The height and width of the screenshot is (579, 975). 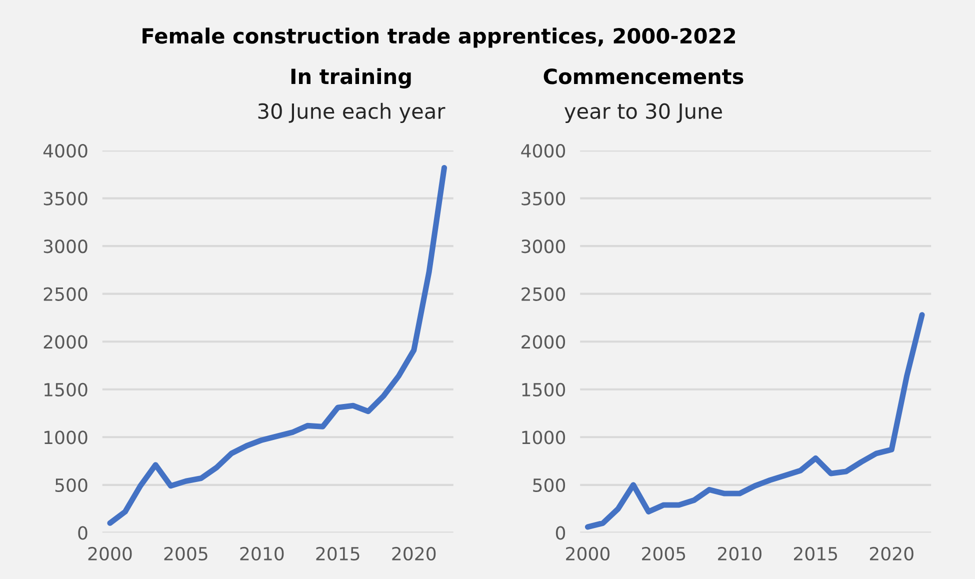 I want to click on chart-subtitle: 30 June each year, so click(x=352, y=113).